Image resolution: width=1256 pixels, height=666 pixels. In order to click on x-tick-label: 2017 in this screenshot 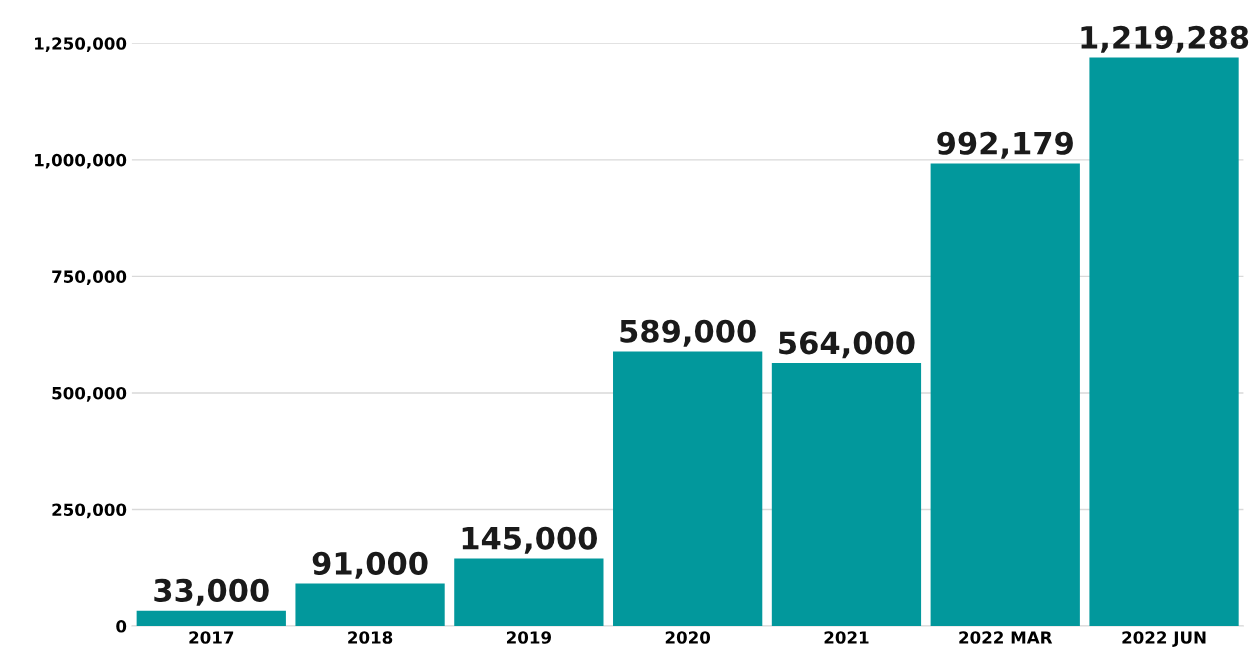, I will do `click(211, 637)`.